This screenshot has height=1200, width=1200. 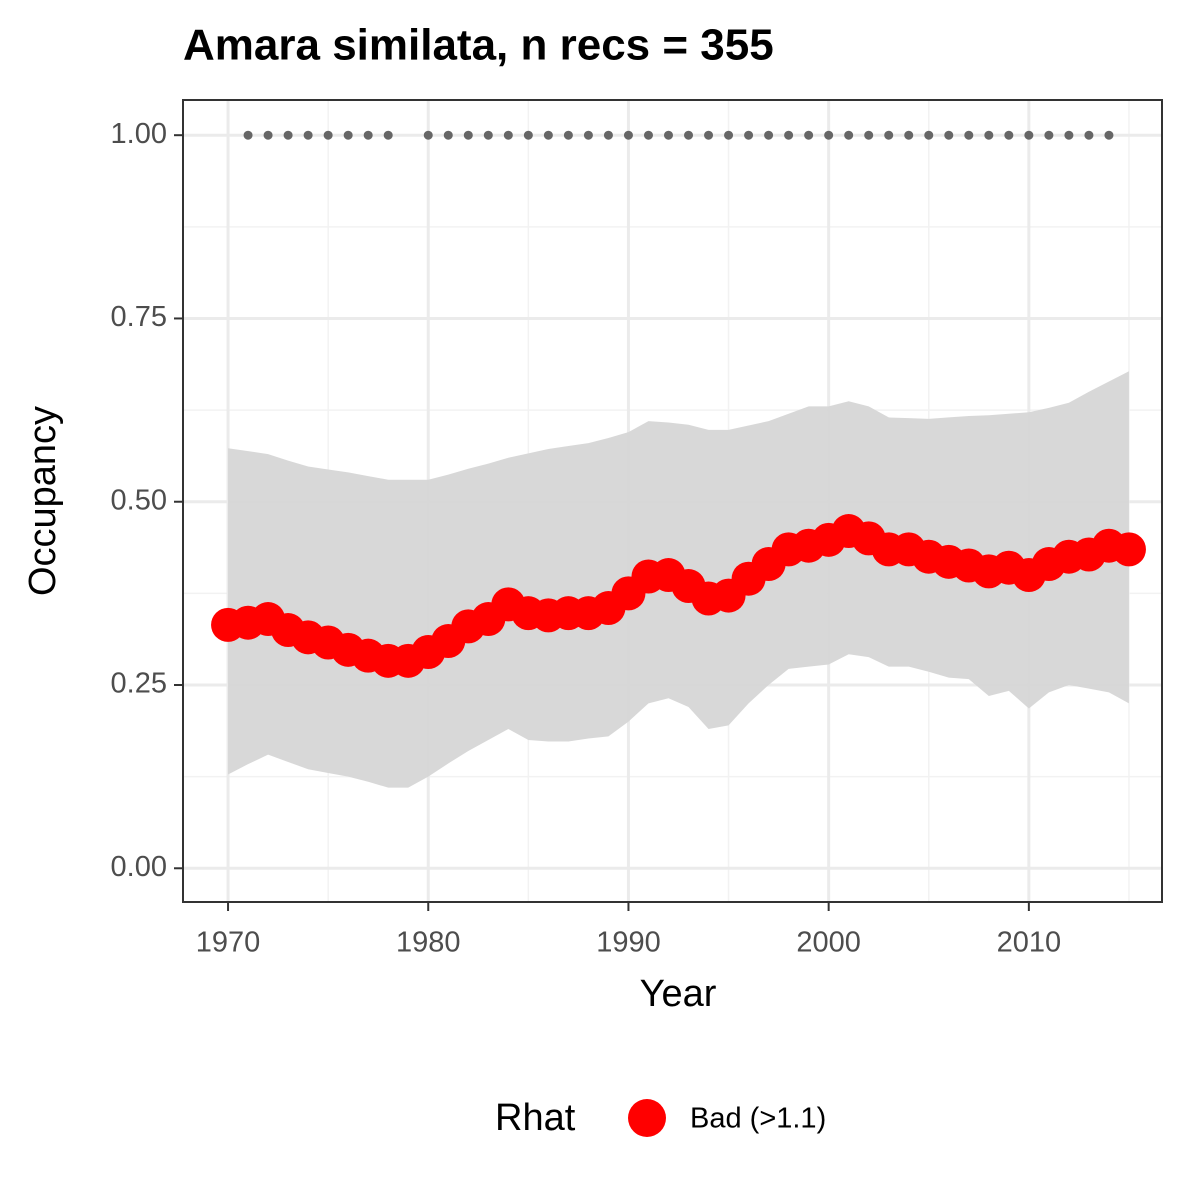 What do you see at coordinates (43, 501) in the screenshot?
I see `y-axis-title: Occupancy` at bounding box center [43, 501].